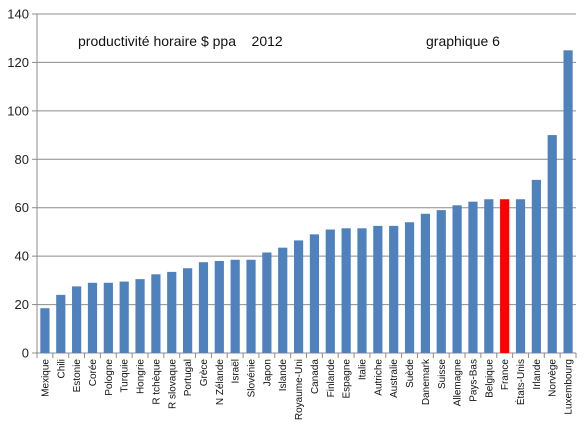 The height and width of the screenshot is (431, 585). What do you see at coordinates (61, 368) in the screenshot?
I see `x-tick-label: Chili` at bounding box center [61, 368].